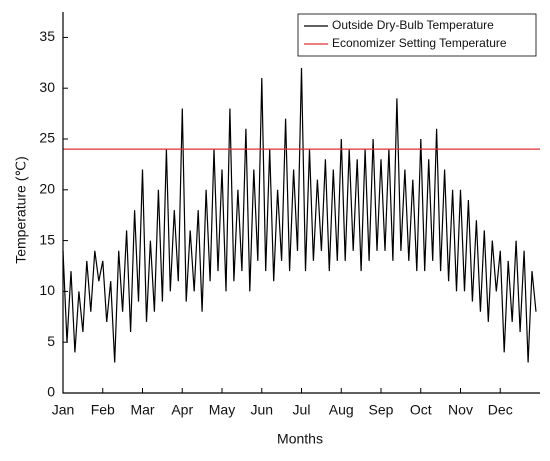 The height and width of the screenshot is (461, 550). Describe the element at coordinates (47, 290) in the screenshot. I see `y-tick-label: 10` at that location.